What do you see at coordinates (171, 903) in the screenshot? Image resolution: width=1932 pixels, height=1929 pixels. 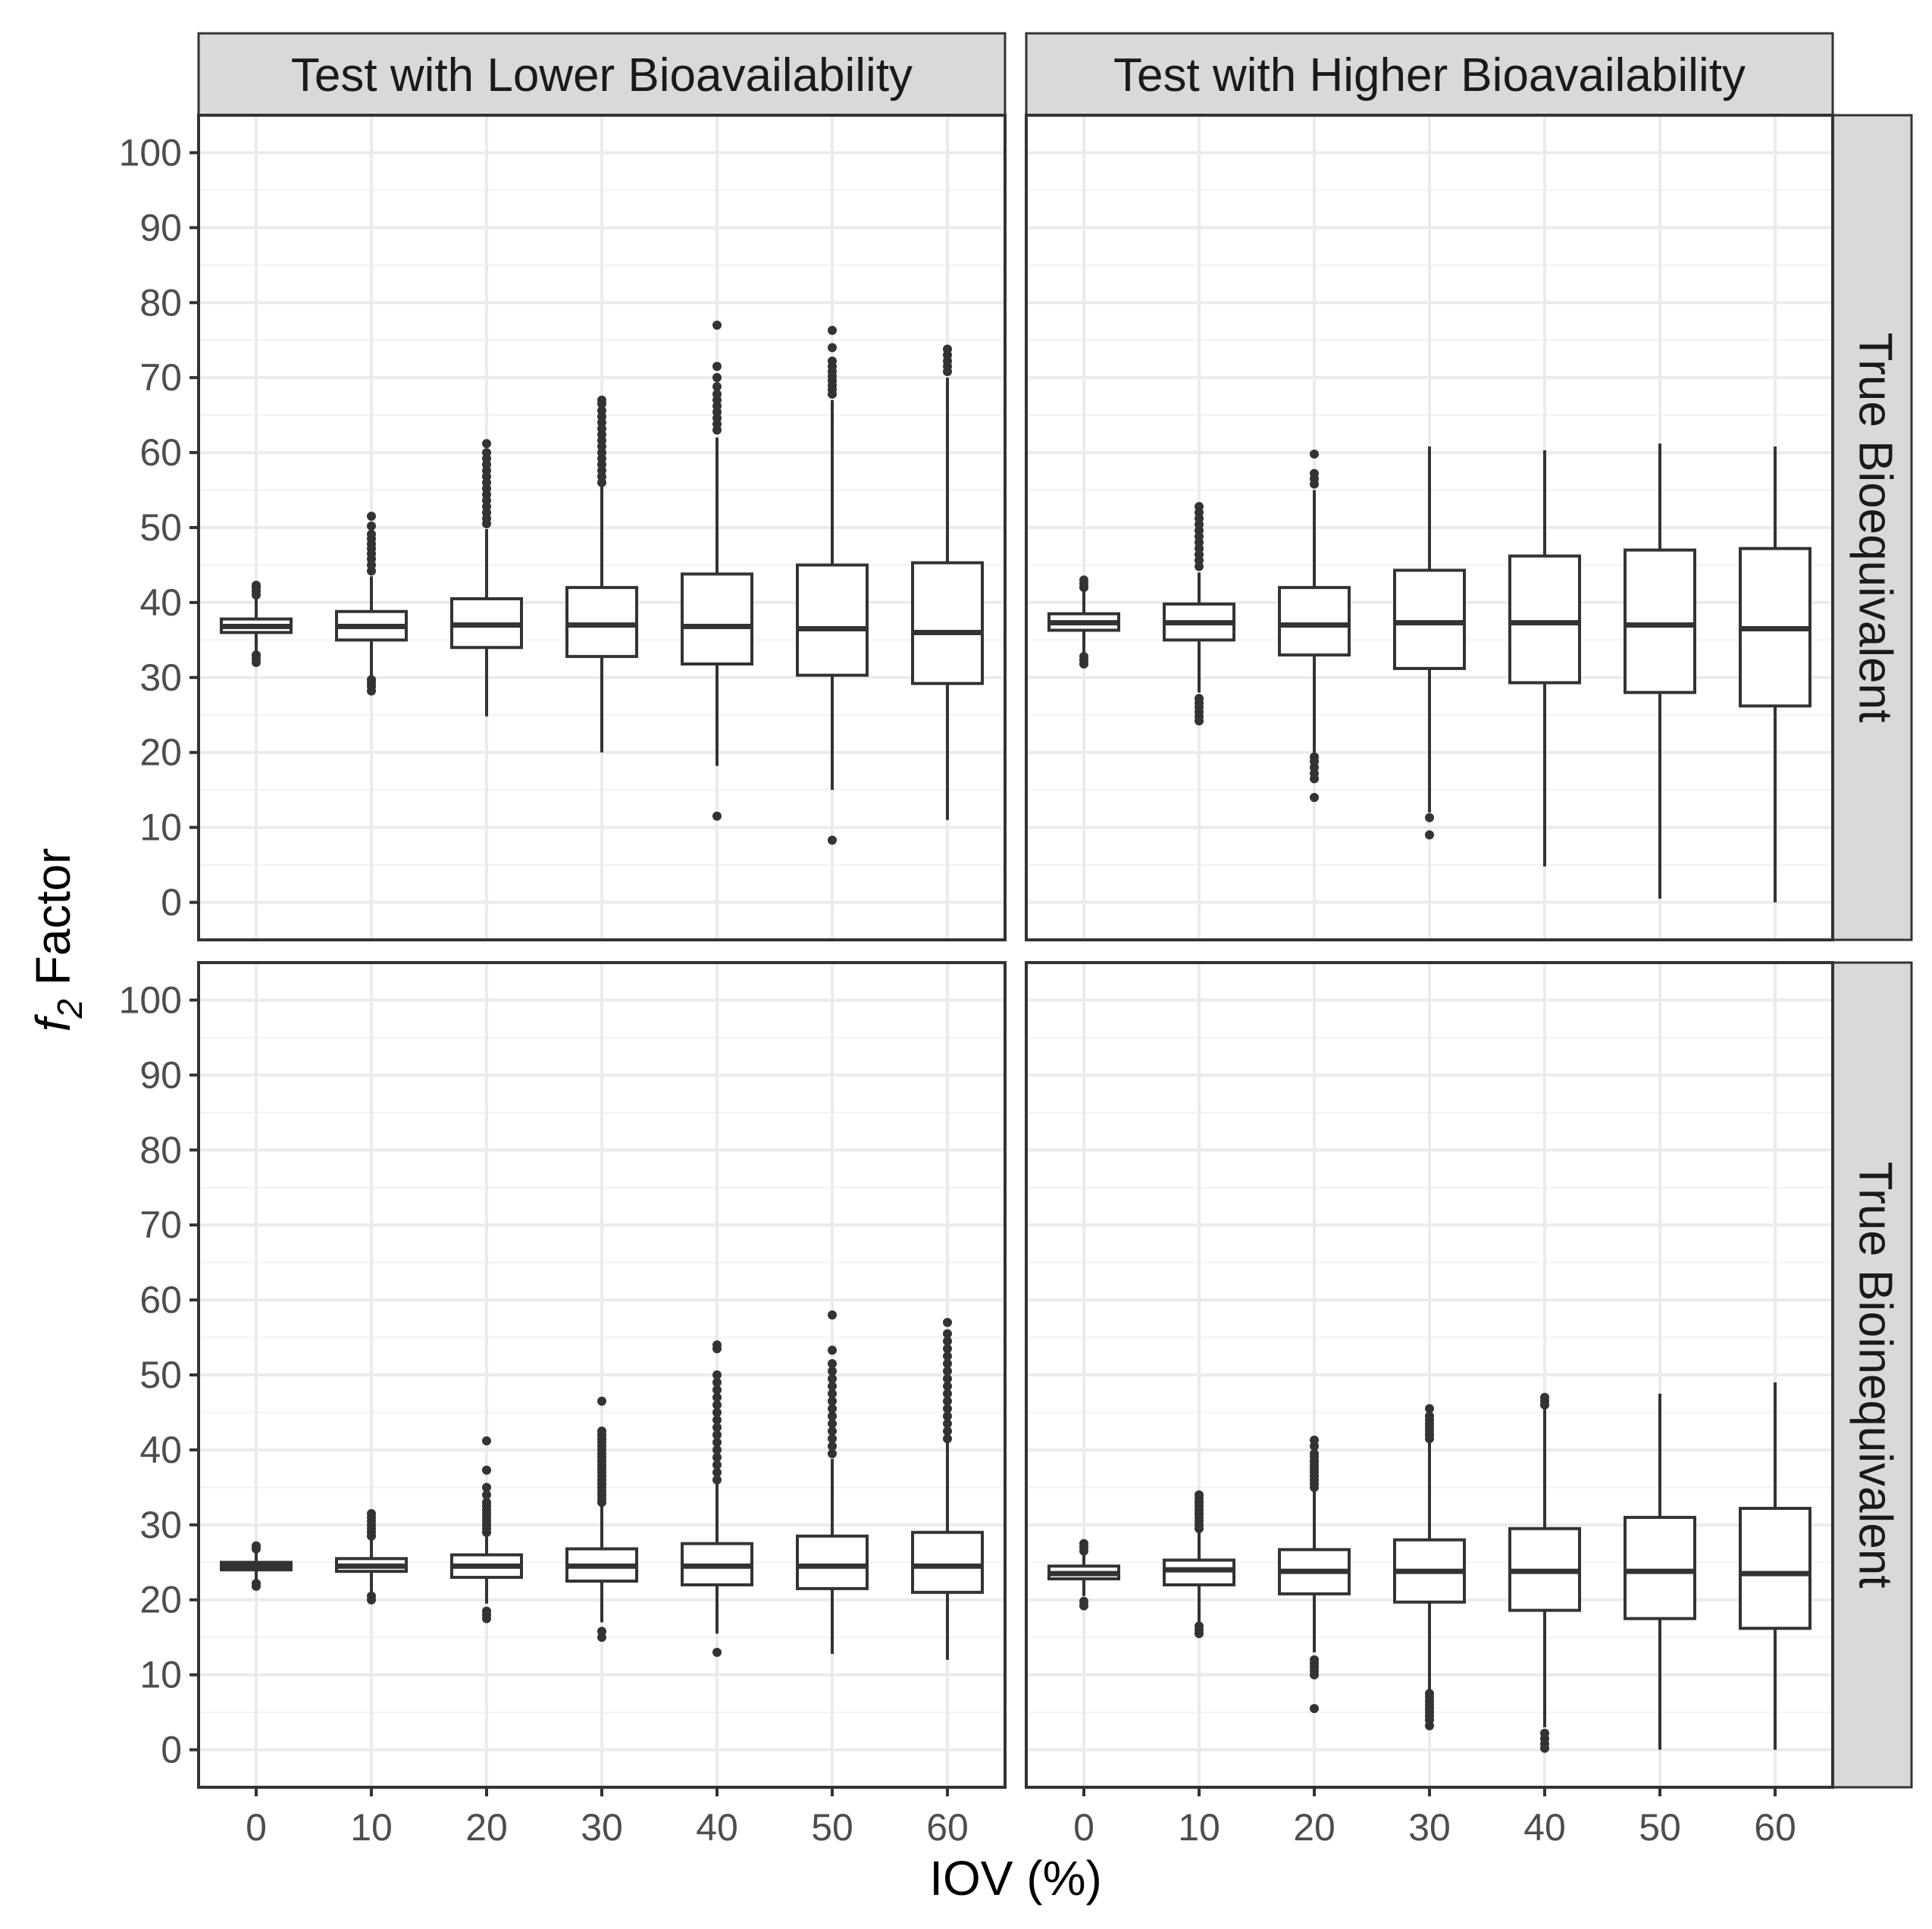 I see `y-tick-label: 0` at bounding box center [171, 903].